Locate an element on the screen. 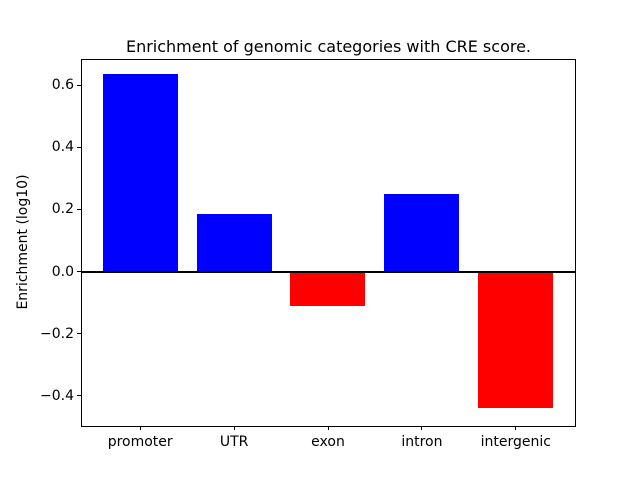 The image size is (640, 480). y-tick-label: −0.4 is located at coordinates (57, 395).